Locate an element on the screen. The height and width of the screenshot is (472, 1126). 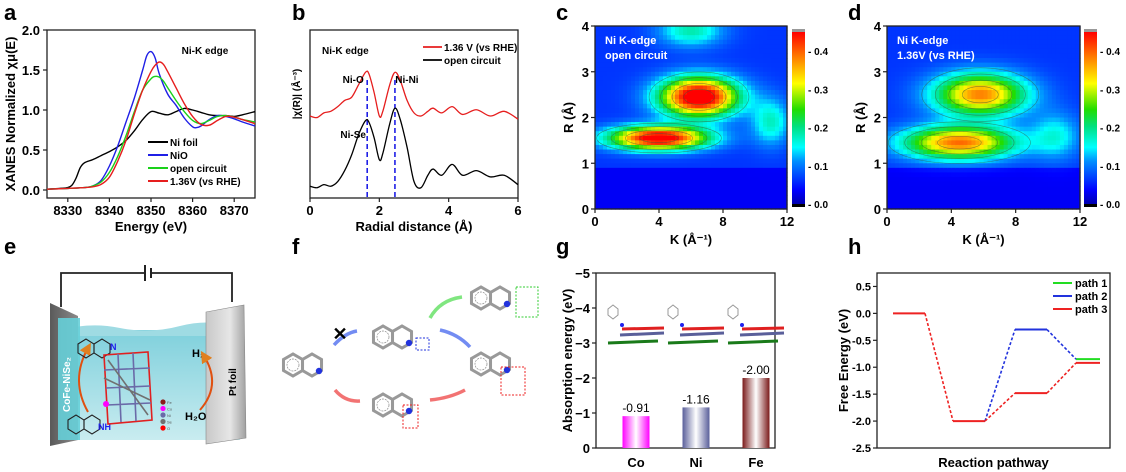
element-legend-label: Se is located at coordinates (170, 422).